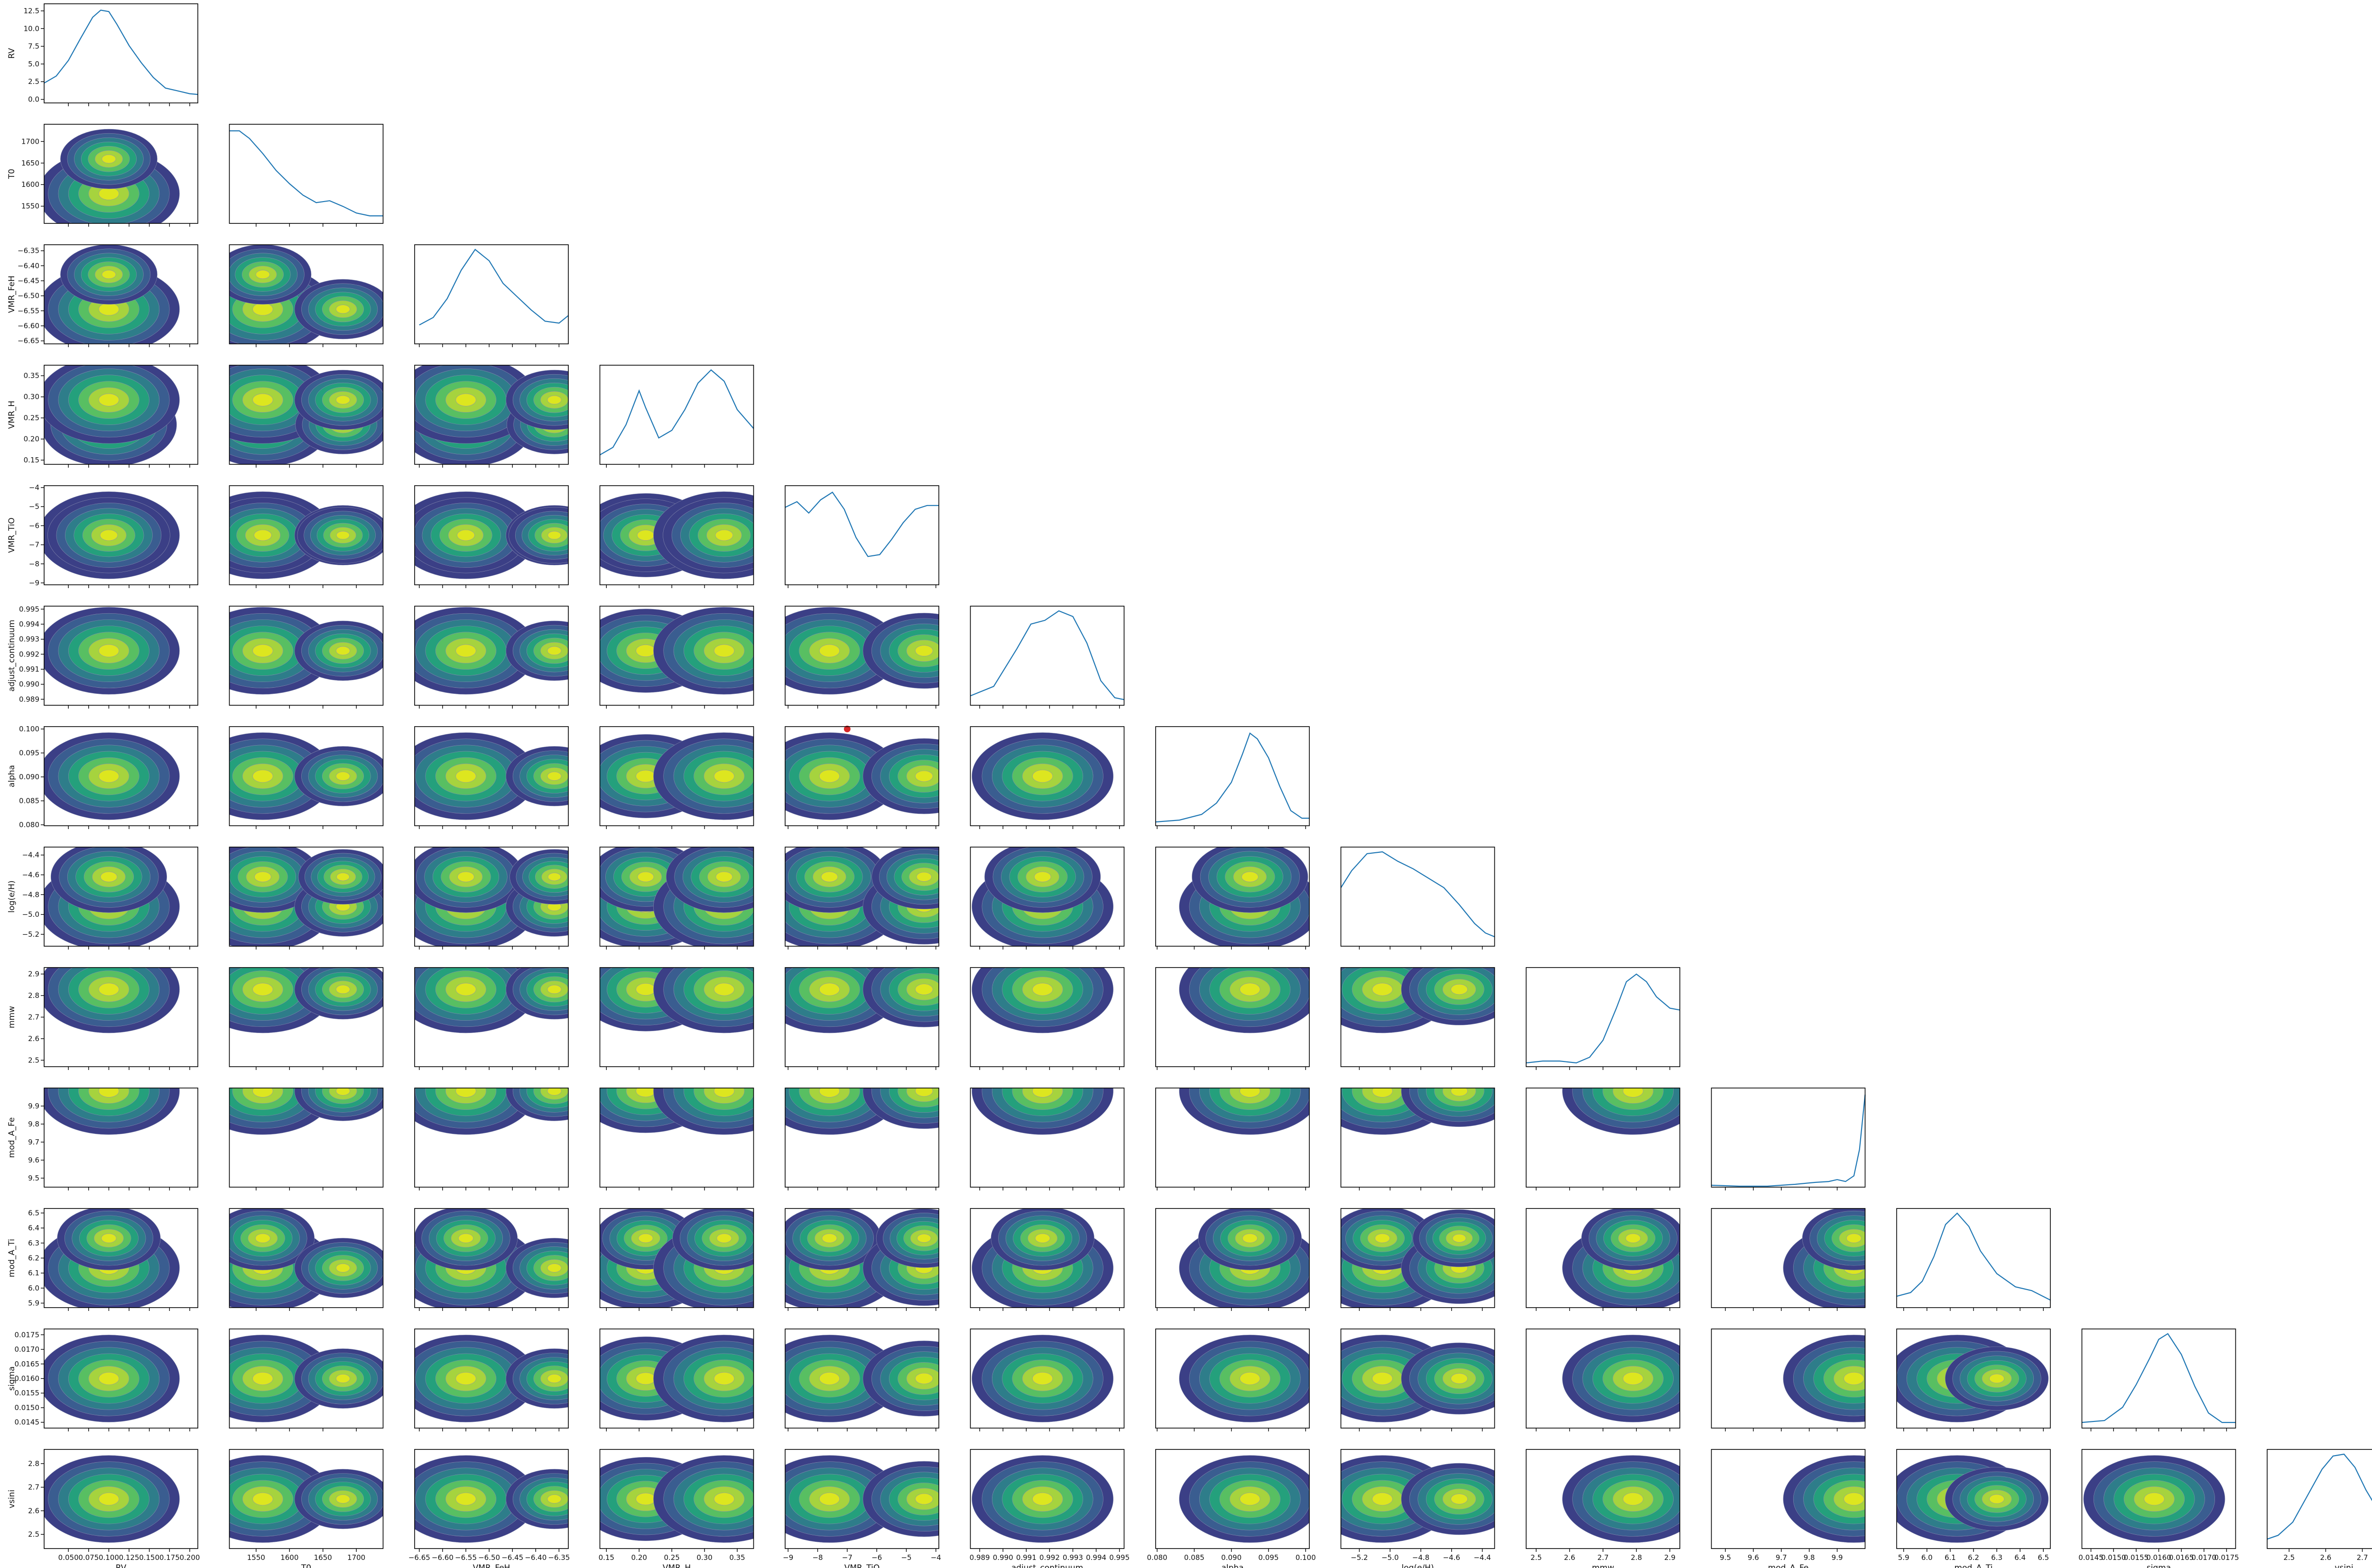 This screenshot has width=2372, height=1568. Describe the element at coordinates (1417, 1509) in the screenshot. I see `contour-panel-vsini-vs-log-e-h: −5.2 −5.0 −4.8 −4.6 −4.4 log(e/H)` at that location.